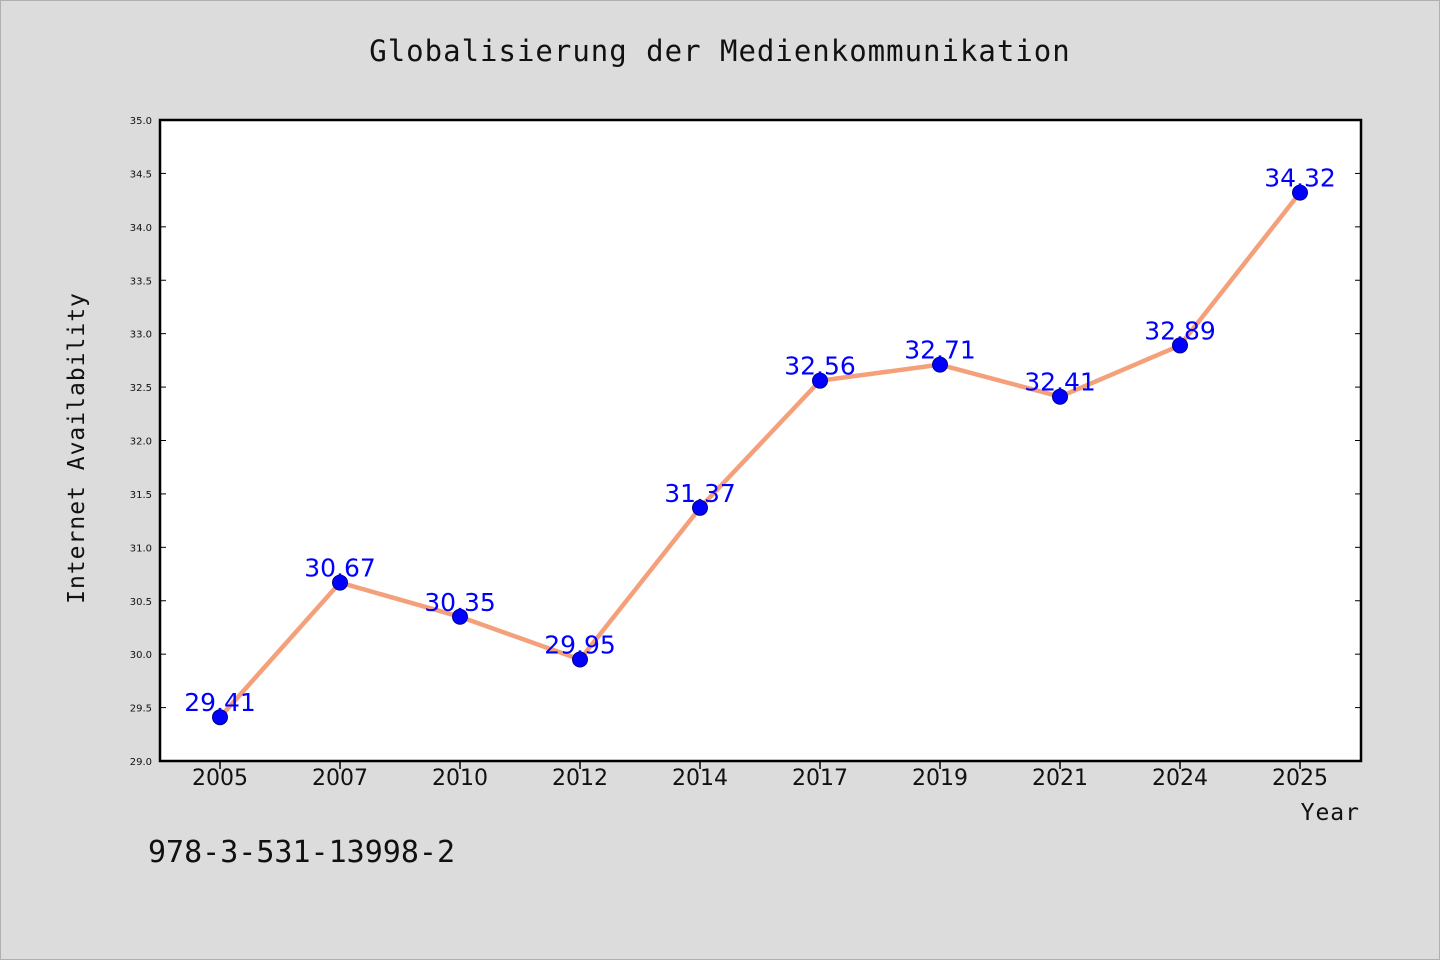 The width and height of the screenshot is (1440, 960). I want to click on y-tick-label: 32.5, so click(141, 388).